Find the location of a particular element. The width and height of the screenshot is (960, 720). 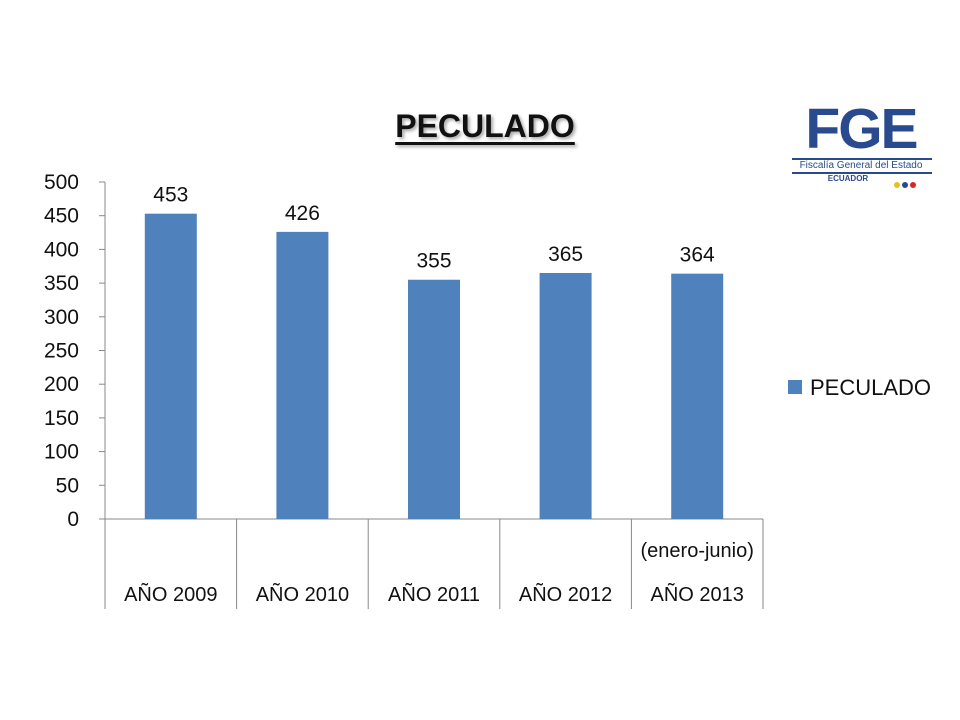

y-tick-label: 450 is located at coordinates (61, 216).